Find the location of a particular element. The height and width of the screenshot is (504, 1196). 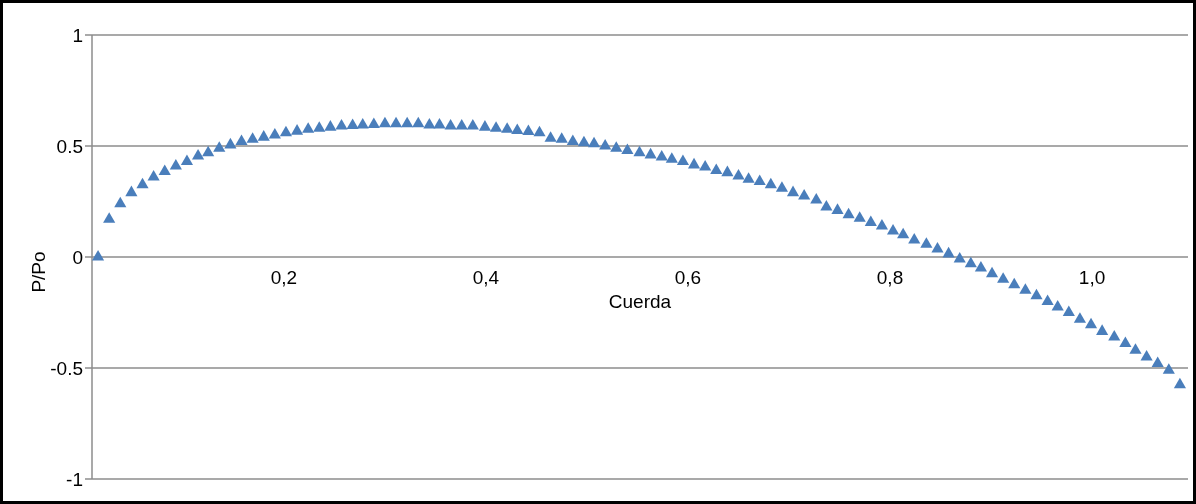

y-tick-label: -1 is located at coordinates (74, 479).